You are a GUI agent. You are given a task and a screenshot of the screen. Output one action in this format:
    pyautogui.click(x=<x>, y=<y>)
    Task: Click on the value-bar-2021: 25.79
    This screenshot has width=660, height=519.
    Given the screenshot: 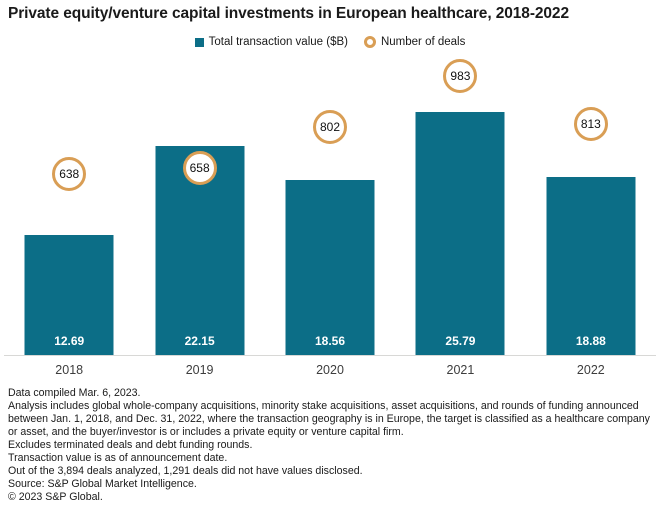 What is the action you would take?
    pyautogui.click(x=460, y=233)
    